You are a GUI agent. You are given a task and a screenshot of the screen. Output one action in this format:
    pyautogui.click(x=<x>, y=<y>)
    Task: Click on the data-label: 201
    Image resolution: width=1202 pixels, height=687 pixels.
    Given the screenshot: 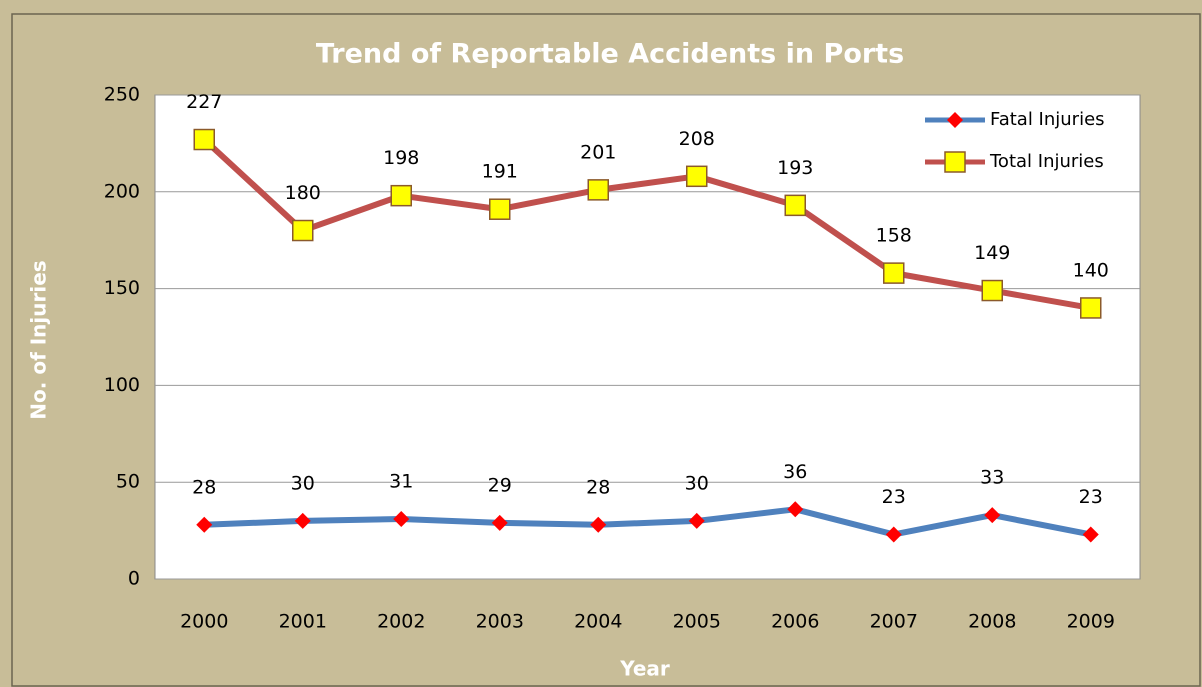 What is the action you would take?
    pyautogui.click(x=598, y=152)
    